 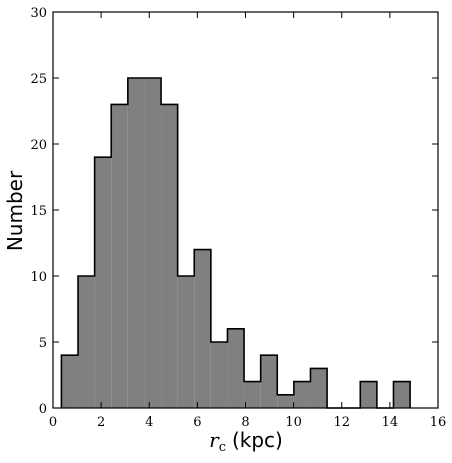 What do you see at coordinates (222, 447) in the screenshot?
I see `x-axis-title-subscript: c` at bounding box center [222, 447].